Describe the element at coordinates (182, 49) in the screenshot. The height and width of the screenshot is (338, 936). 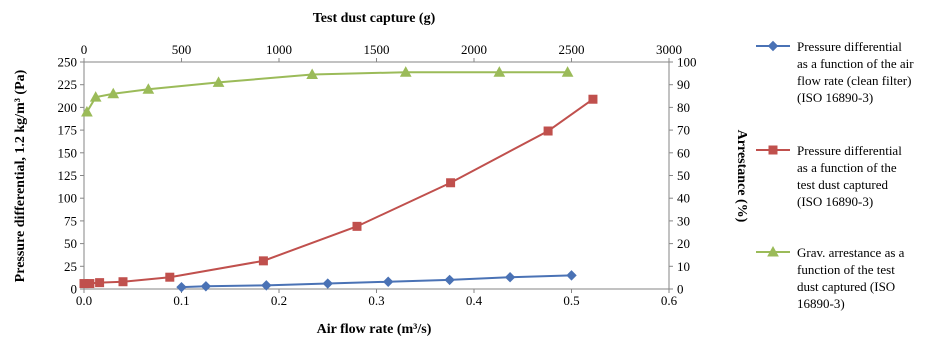
I see `top-tick-label: 500` at that location.